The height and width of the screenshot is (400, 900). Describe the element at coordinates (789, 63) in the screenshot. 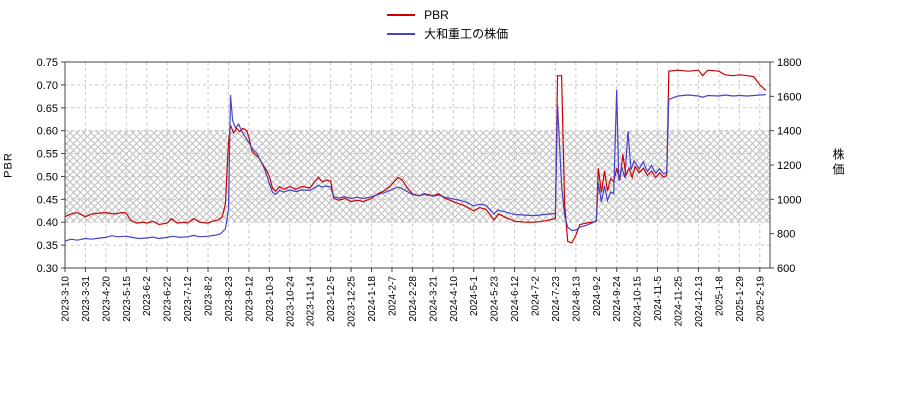

I see `right-tick-label: 1800` at that location.